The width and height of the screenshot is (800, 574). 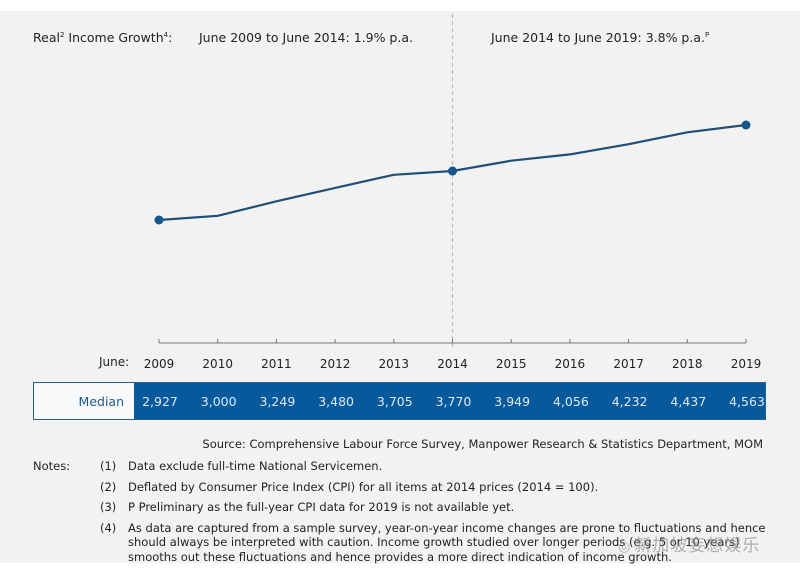 I want to click on x-tick-label: 2011, so click(x=276, y=364).